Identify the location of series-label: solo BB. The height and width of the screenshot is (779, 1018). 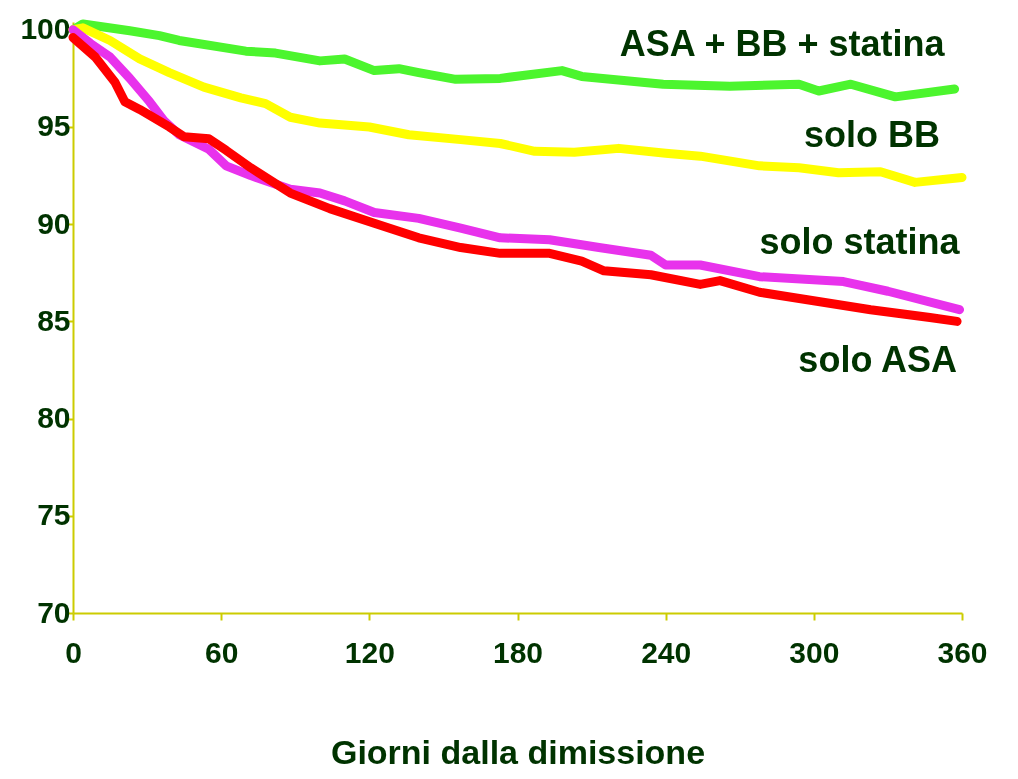
(871, 134).